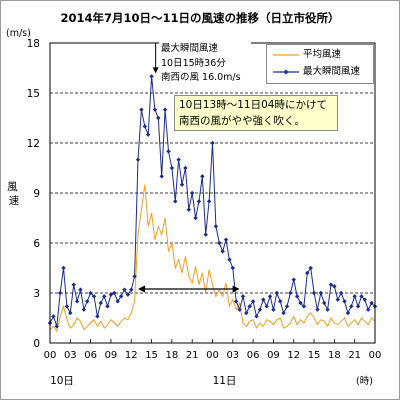  What do you see at coordinates (190, 48) in the screenshot?
I see `peak-annotation-line-1: 最大瞬間風速` at bounding box center [190, 48].